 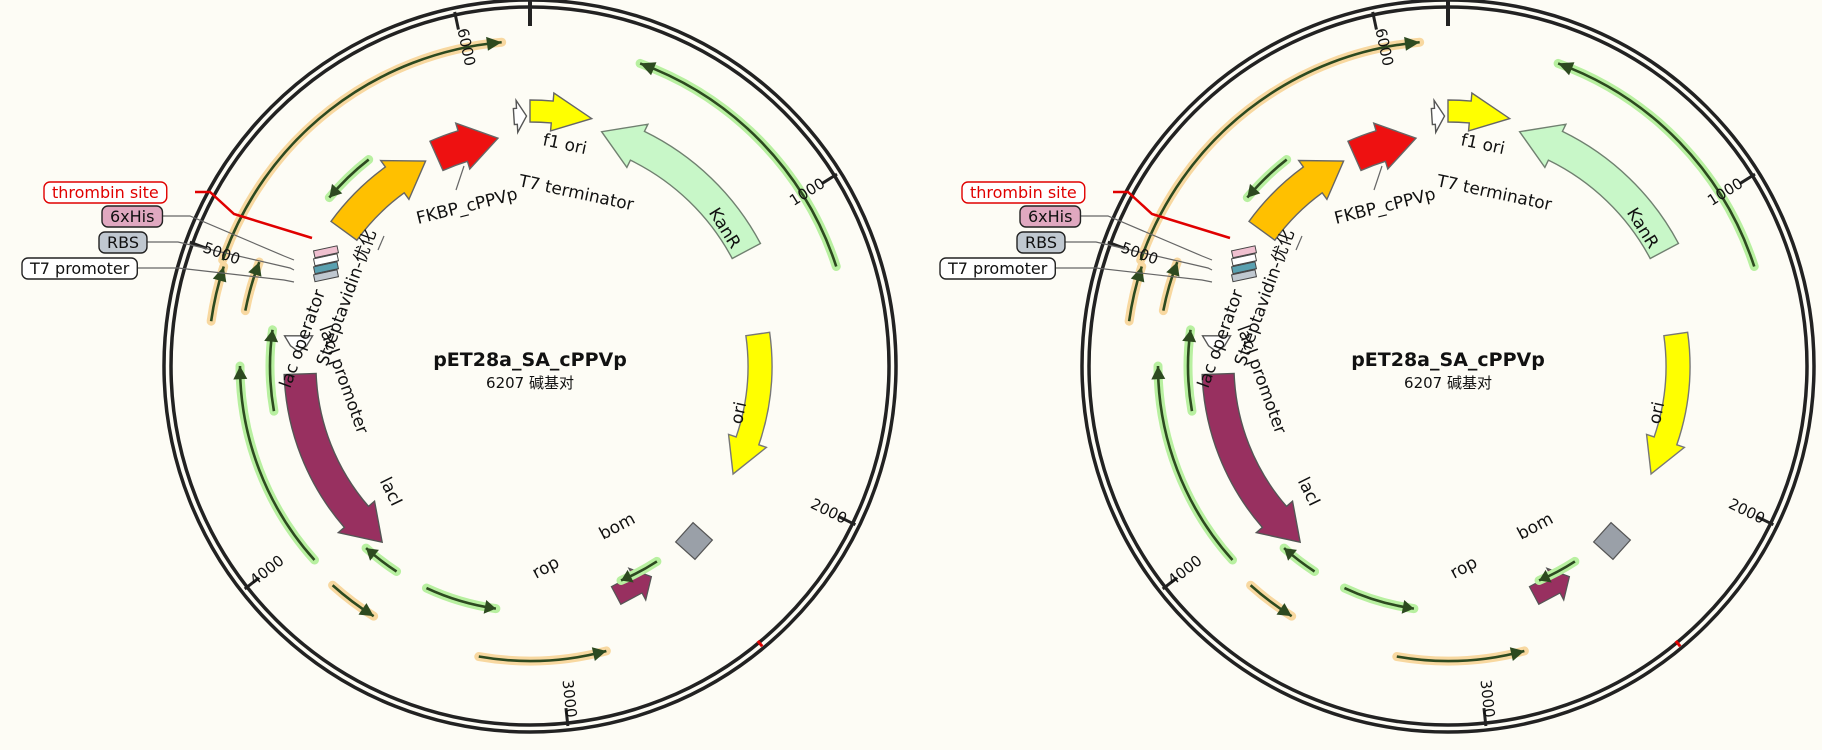 I want to click on label-rop: rop, so click(x=1464, y=568).